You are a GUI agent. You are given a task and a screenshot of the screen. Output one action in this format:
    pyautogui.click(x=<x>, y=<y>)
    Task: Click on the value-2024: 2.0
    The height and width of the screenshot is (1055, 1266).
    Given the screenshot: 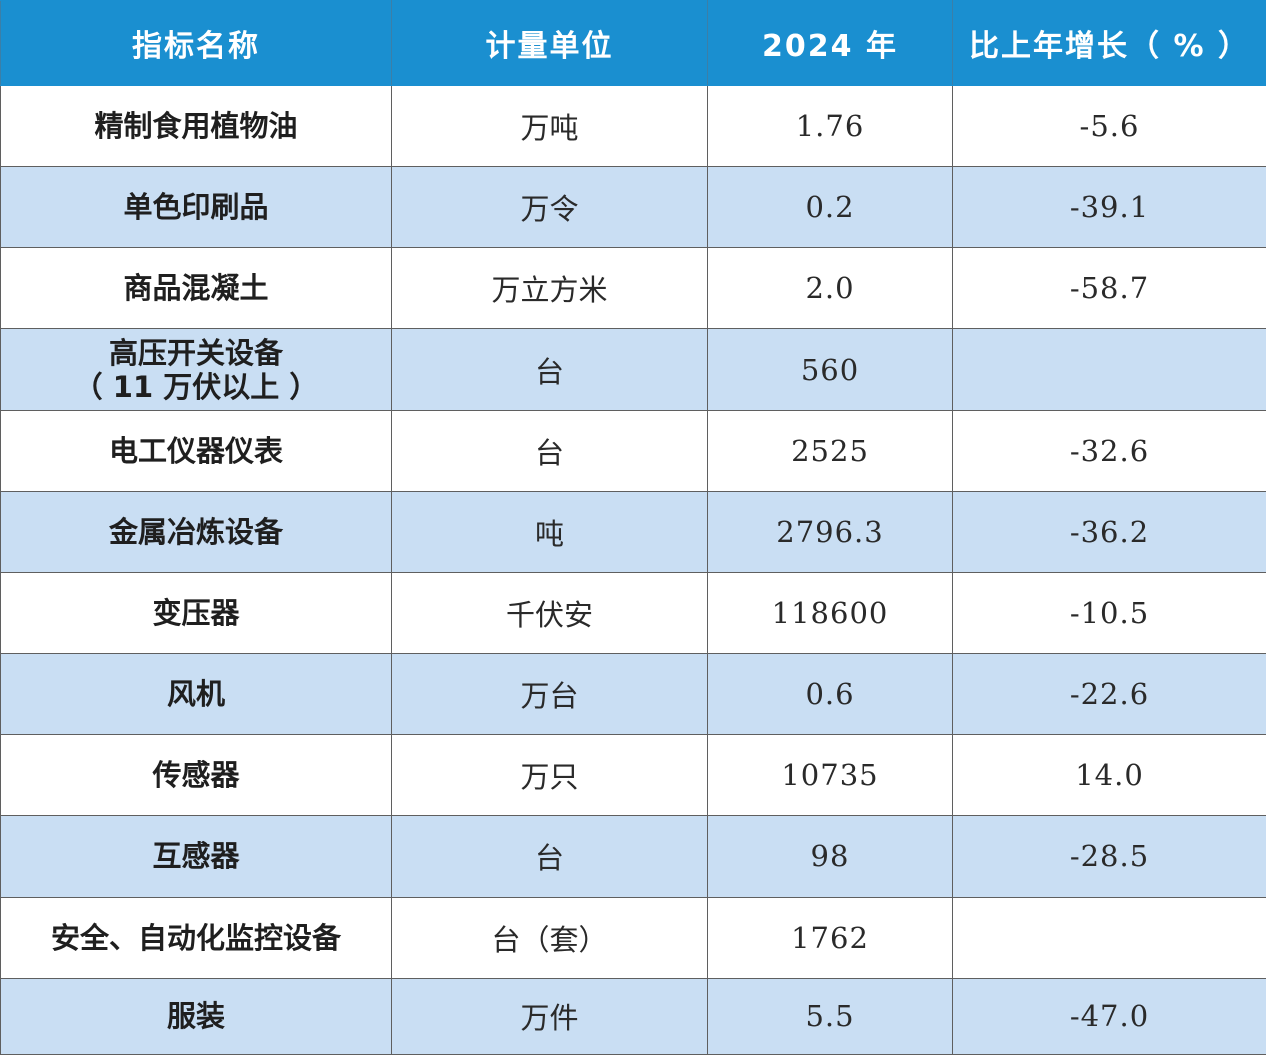 What is the action you would take?
    pyautogui.click(x=830, y=288)
    